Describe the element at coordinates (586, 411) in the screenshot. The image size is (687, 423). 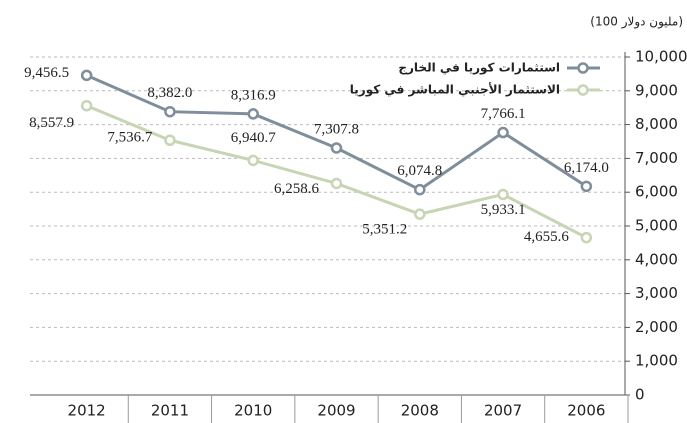
I see `x-tick-label: 2006` at that location.